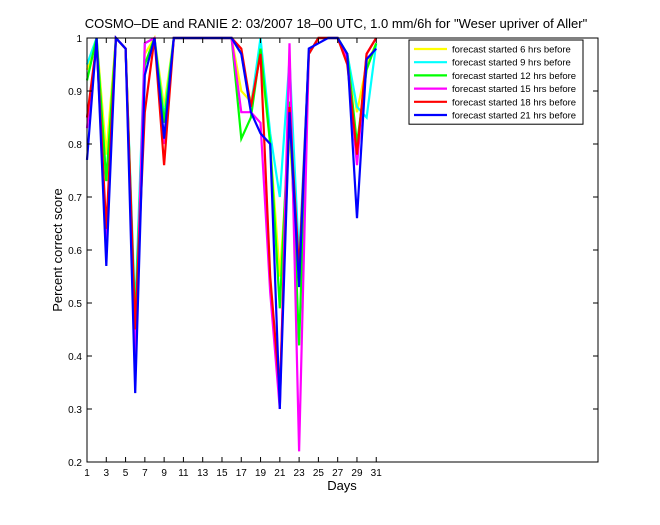 Image resolution: width=660 pixels, height=525 pixels. Describe the element at coordinates (357, 473) in the screenshot. I see `x-tick-label: 29` at that location.